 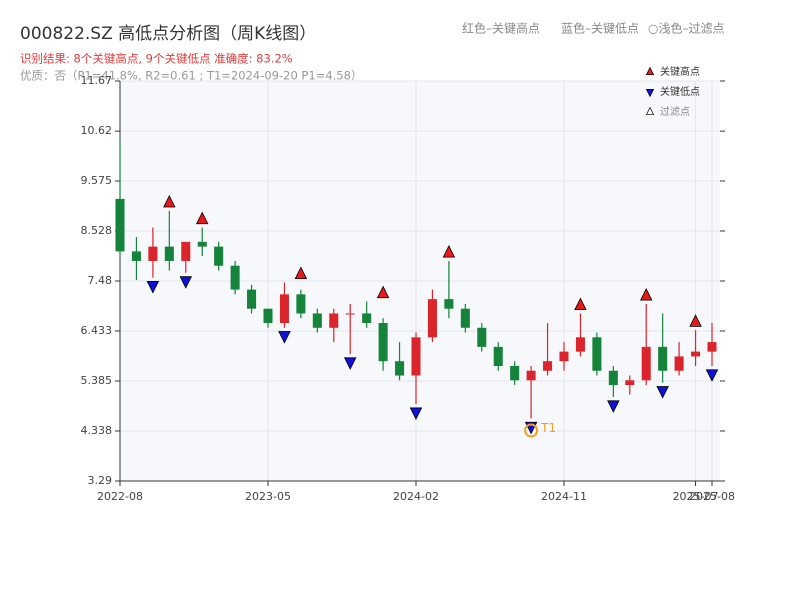 I want to click on y-tick-label: 9.575, so click(x=97, y=180).